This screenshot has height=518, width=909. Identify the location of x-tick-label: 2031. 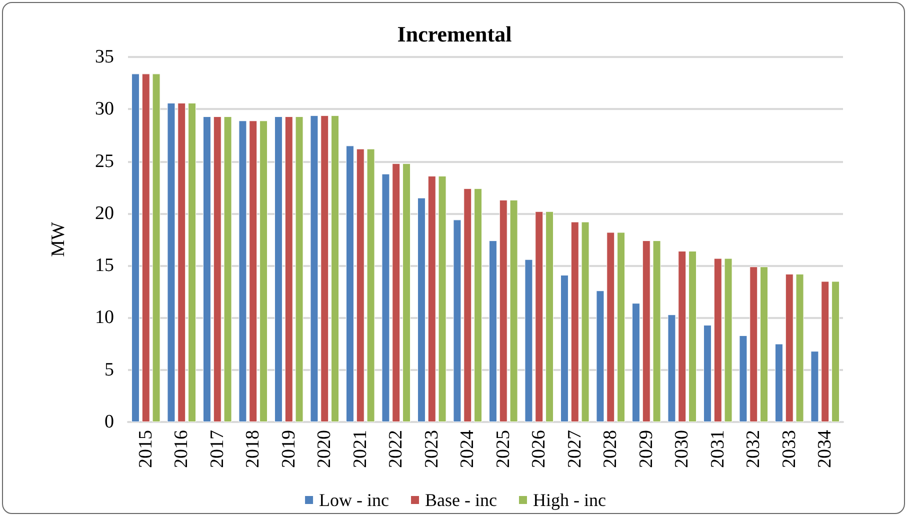
(717, 449).